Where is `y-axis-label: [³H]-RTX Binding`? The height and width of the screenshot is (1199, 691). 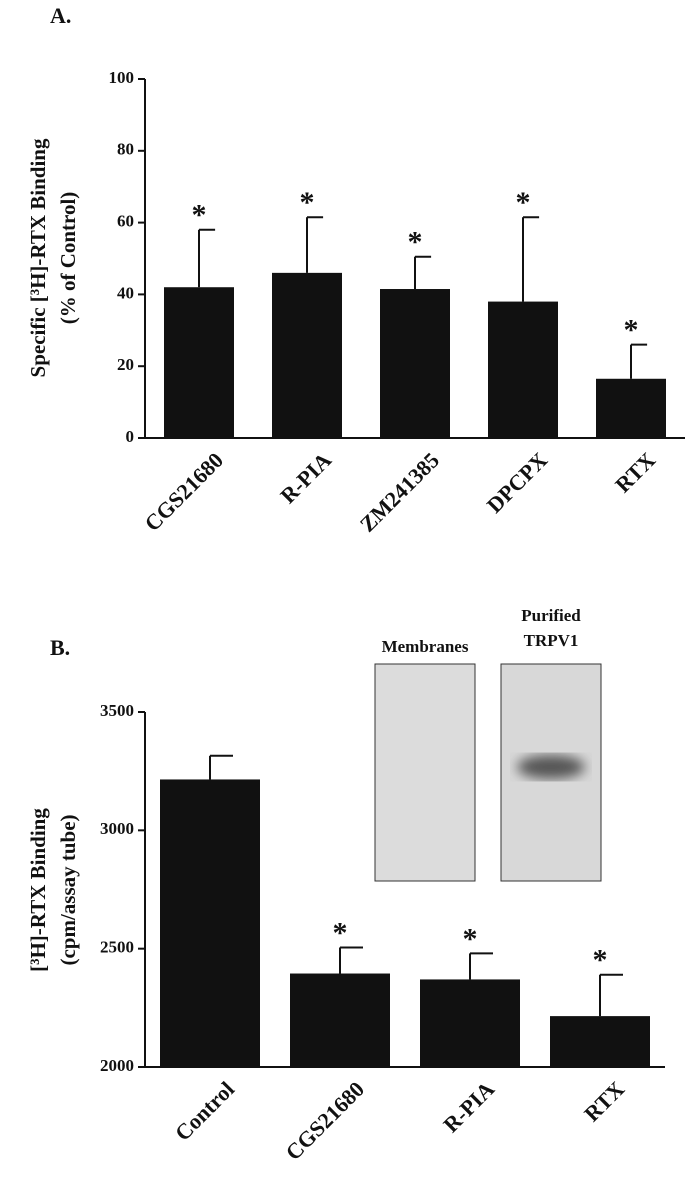 y-axis-label: [³H]-RTX Binding is located at coordinates (38, 890).